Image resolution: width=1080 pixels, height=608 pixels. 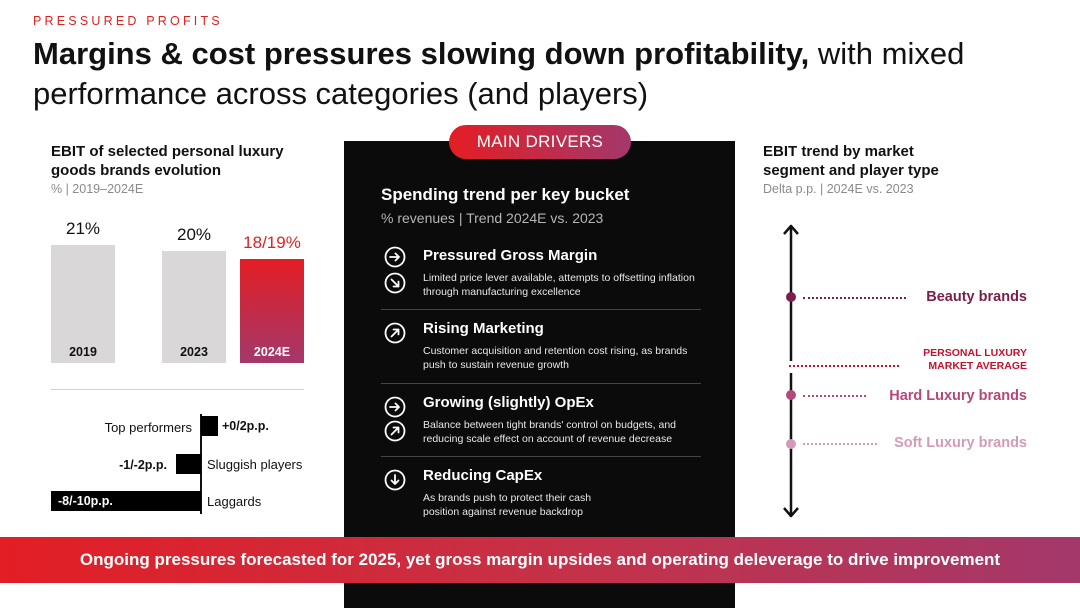 I want to click on driver-title-marketing: Rising Marketing, so click(x=483, y=328).